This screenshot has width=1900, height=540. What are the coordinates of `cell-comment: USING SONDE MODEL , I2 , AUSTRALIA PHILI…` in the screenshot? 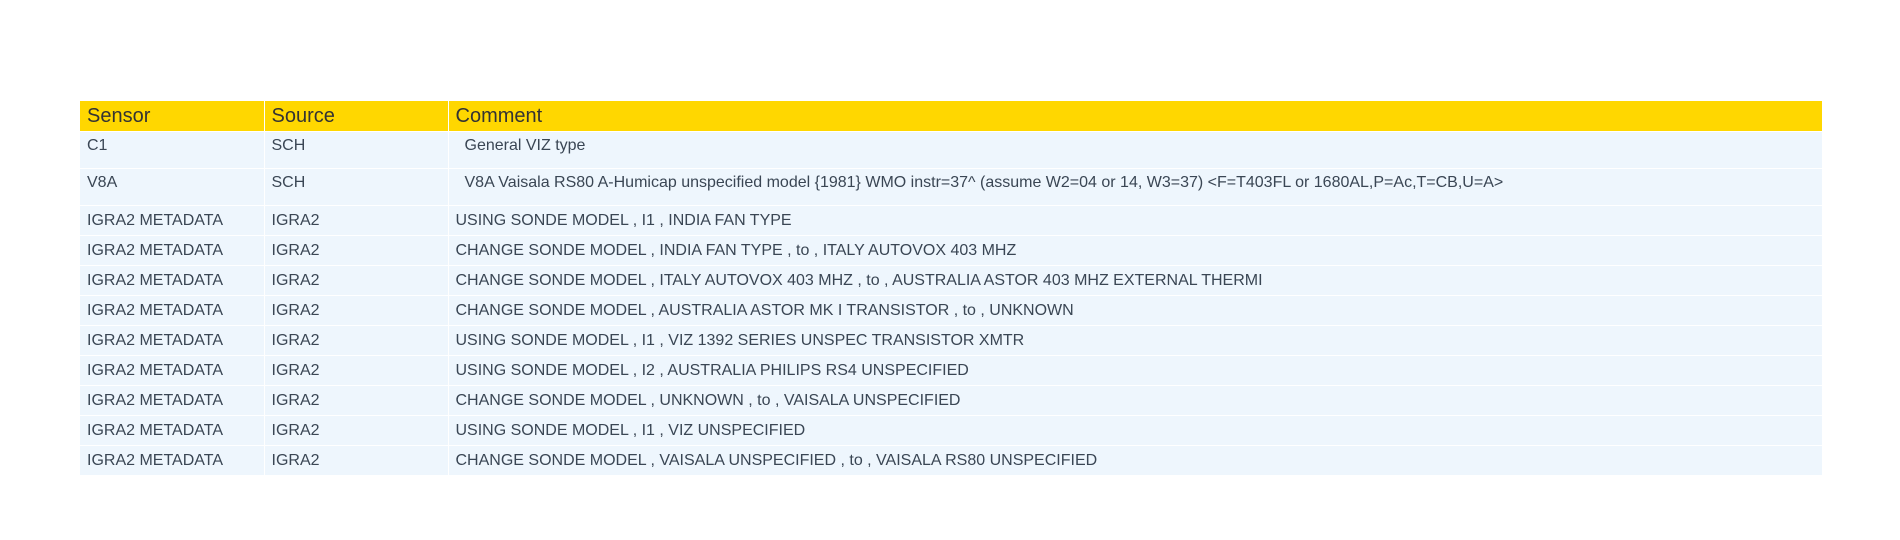 It's located at (1134, 370).